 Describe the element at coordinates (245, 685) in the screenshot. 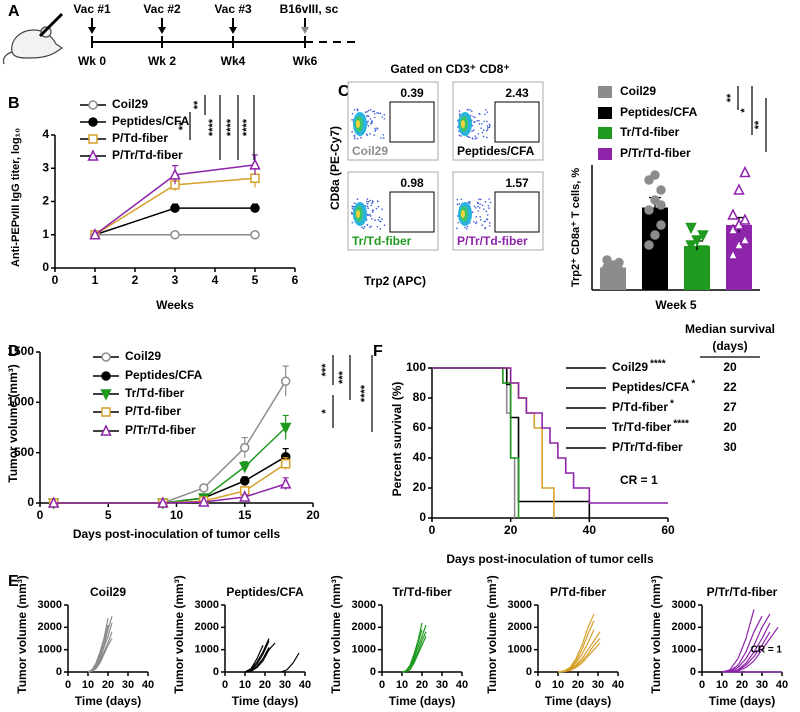

I see `x-tick-label: 10` at that location.